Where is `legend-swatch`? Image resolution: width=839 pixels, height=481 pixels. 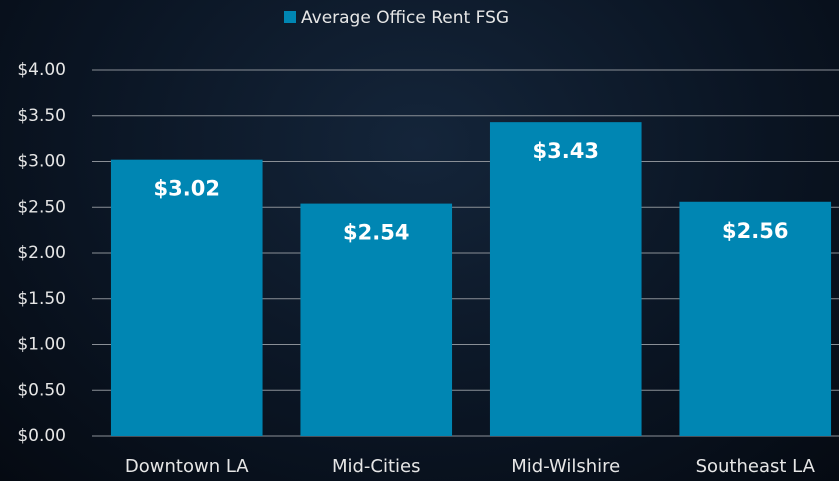 legend-swatch is located at coordinates (290, 17).